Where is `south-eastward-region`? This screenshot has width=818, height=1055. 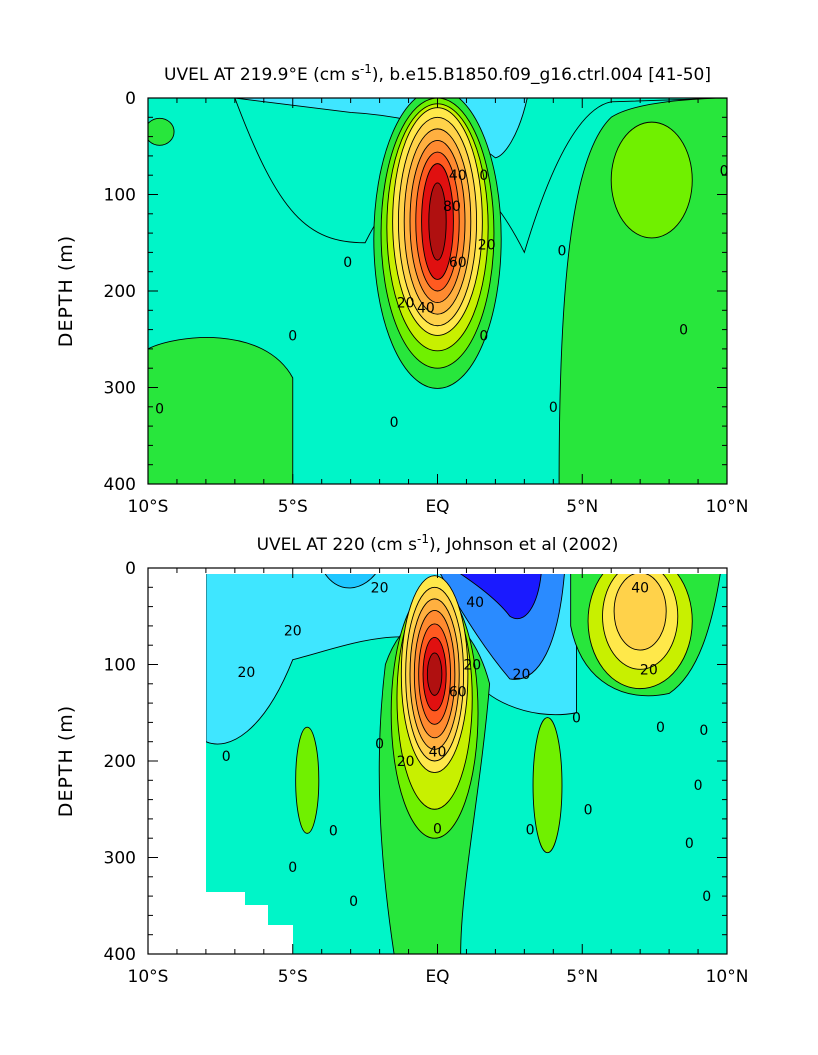
south-eastward-region is located at coordinates (221, 410).